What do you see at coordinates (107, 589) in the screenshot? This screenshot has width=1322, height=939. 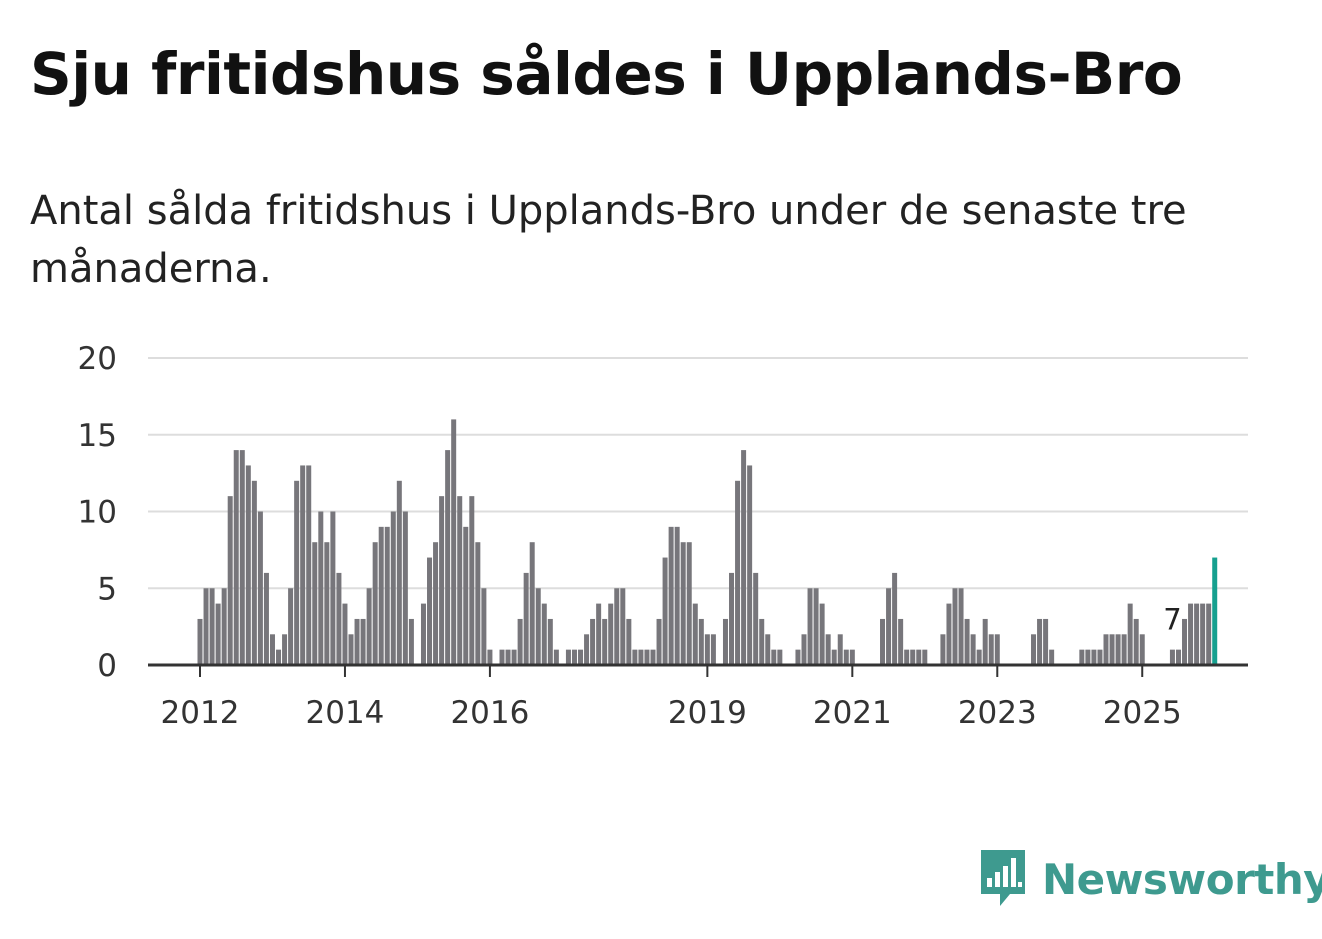 I see `y-tick-label-5: 5` at bounding box center [107, 589].